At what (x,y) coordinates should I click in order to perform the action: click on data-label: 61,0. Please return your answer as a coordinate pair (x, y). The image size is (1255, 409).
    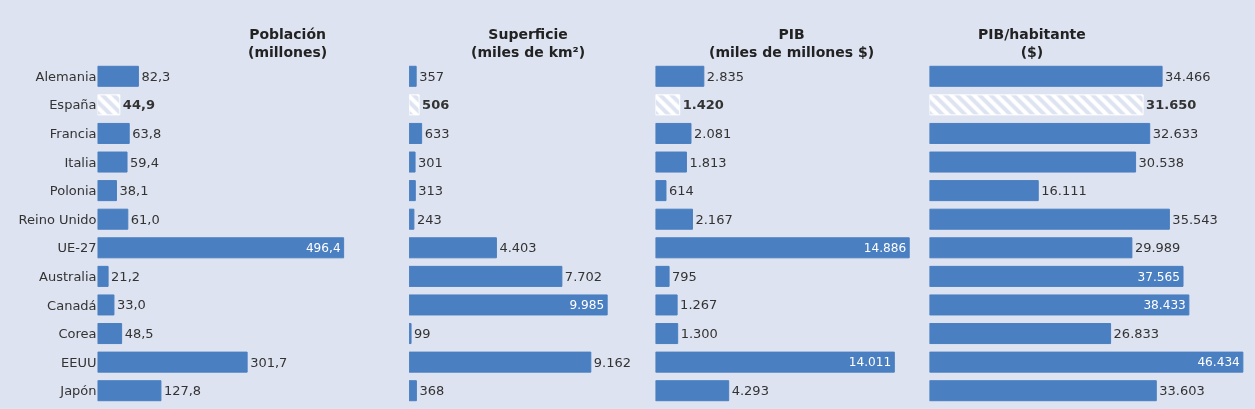
    Looking at the image, I should click on (145, 219).